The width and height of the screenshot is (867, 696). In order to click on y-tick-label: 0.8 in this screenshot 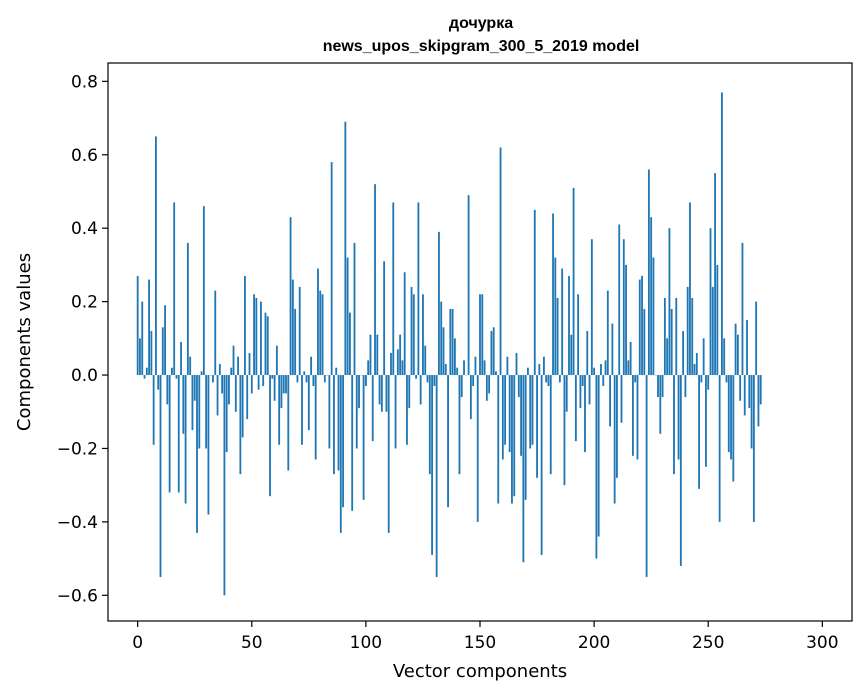, I will do `click(84, 82)`.